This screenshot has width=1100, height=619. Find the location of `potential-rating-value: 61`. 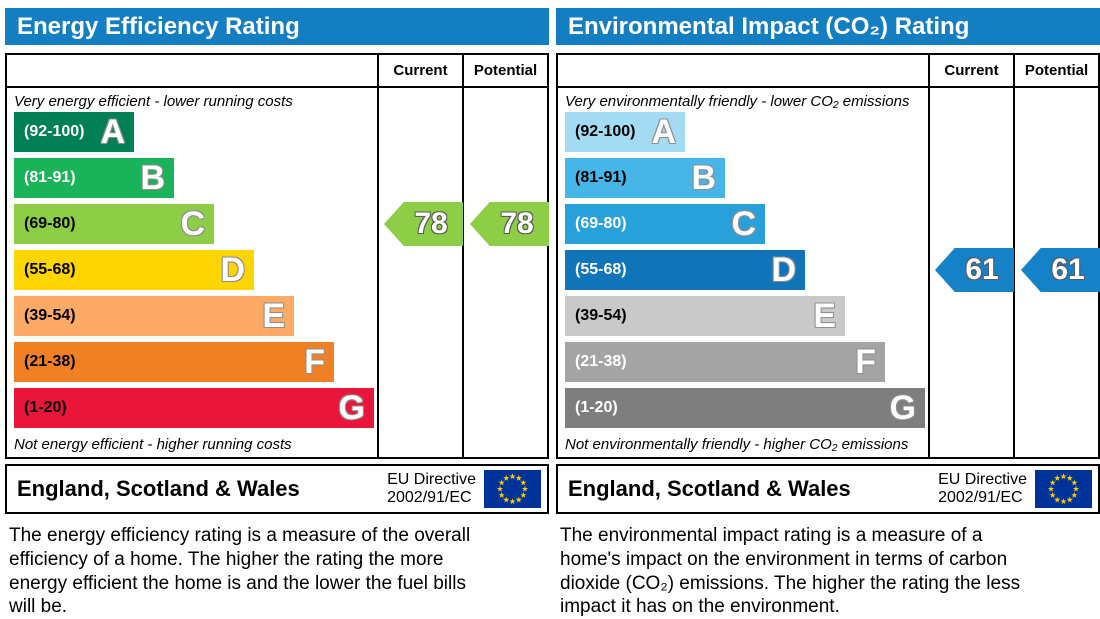

potential-rating-value: 61 is located at coordinates (1068, 269).